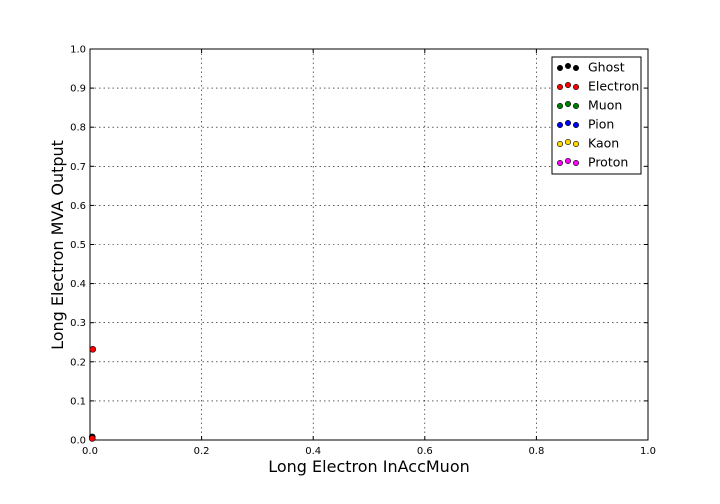  Describe the element at coordinates (603, 143) in the screenshot. I see `legend-label-kaon: Kaon` at that location.